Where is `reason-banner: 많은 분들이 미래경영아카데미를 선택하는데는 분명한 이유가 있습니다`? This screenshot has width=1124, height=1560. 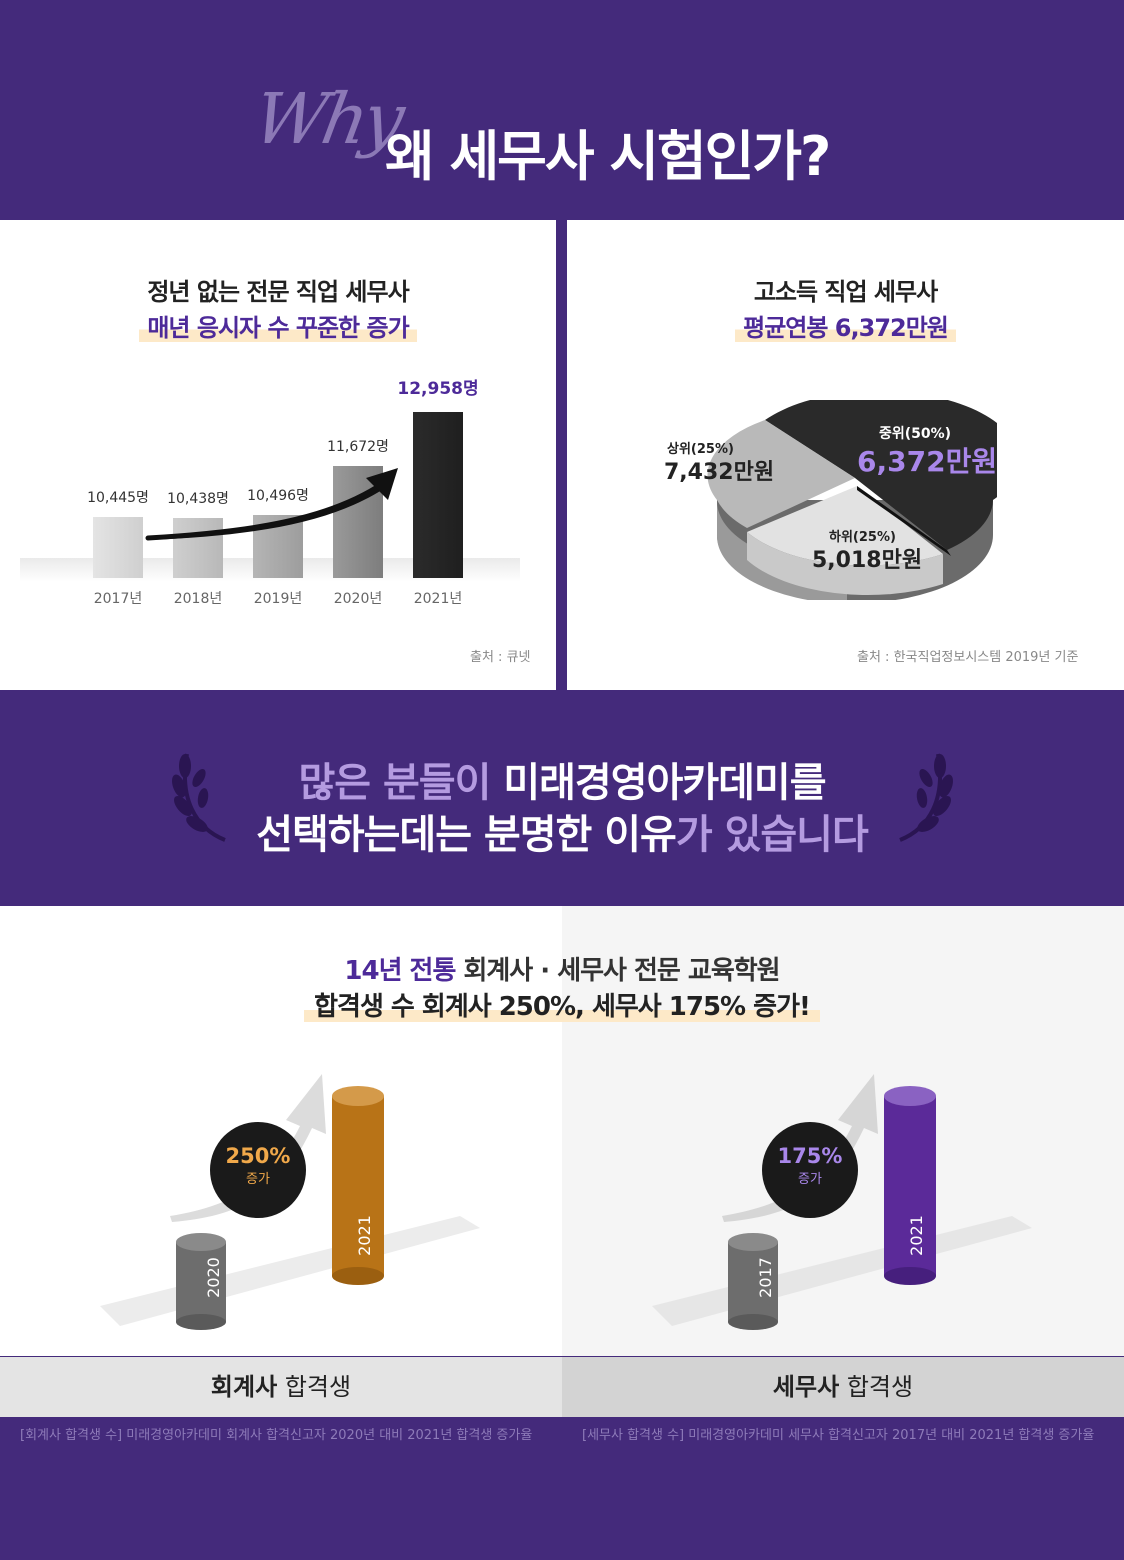 reason-banner: 많은 분들이 미래경영아카데미를 선택하는데는 분명한 이유가 있습니다 is located at coordinates (562, 797).